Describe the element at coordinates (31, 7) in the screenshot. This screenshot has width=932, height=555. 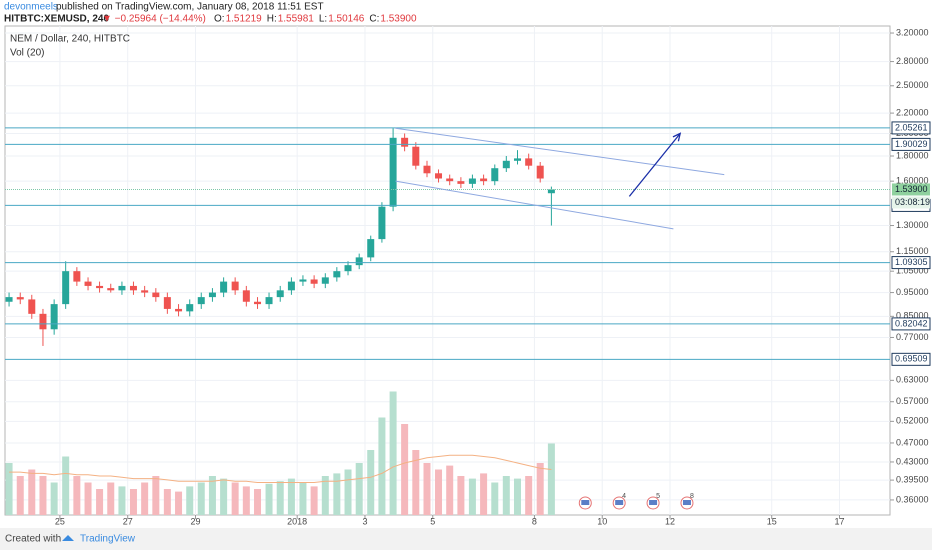
I see `author: devonmeels` at that location.